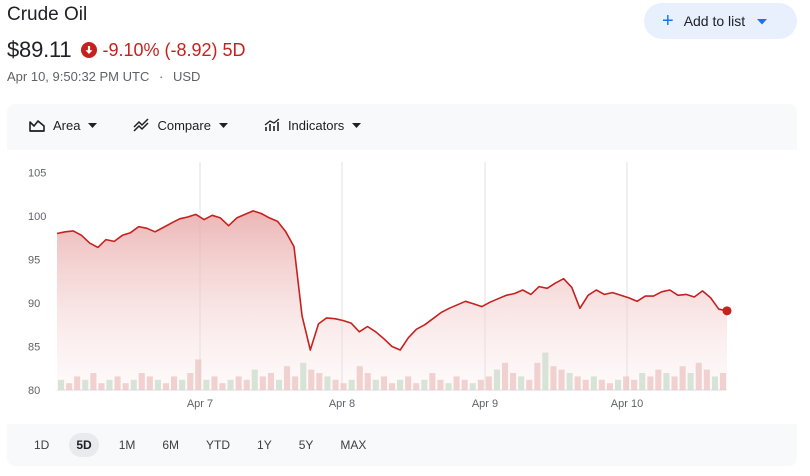 The height and width of the screenshot is (476, 810). Describe the element at coordinates (264, 445) in the screenshot. I see `range-1y: 1Y` at that location.